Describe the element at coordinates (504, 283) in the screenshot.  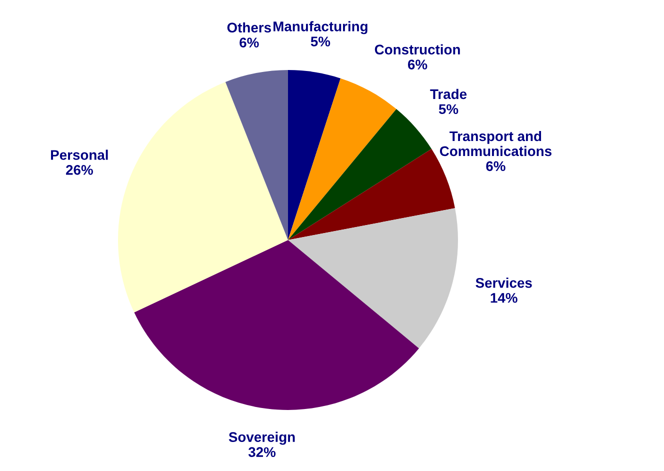
I see `slice-label: Services` at that location.